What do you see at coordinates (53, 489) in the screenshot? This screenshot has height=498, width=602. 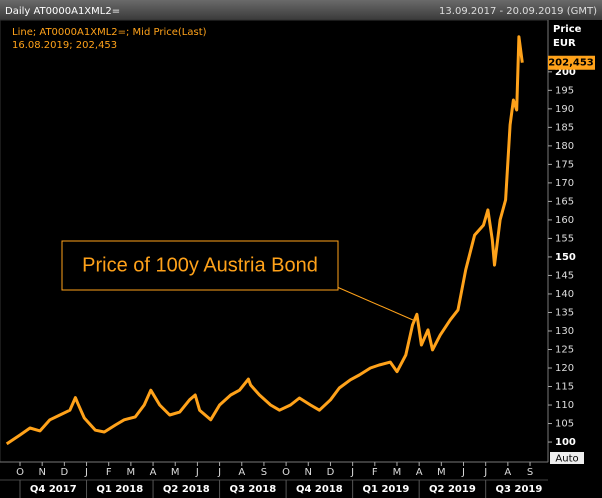 I see `quarter-label: Q4 2017` at bounding box center [53, 489].